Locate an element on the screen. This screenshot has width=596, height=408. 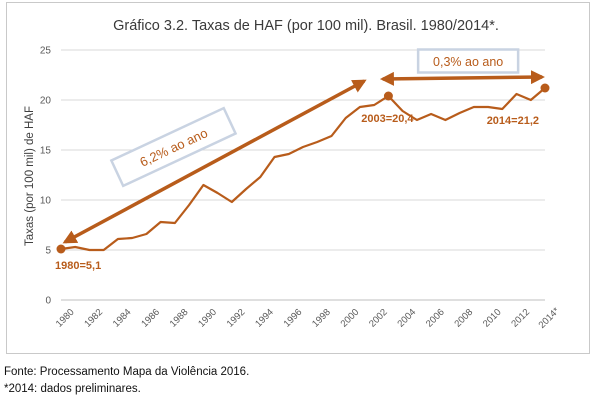
x-tick-label: 1994 is located at coordinates (264, 318).